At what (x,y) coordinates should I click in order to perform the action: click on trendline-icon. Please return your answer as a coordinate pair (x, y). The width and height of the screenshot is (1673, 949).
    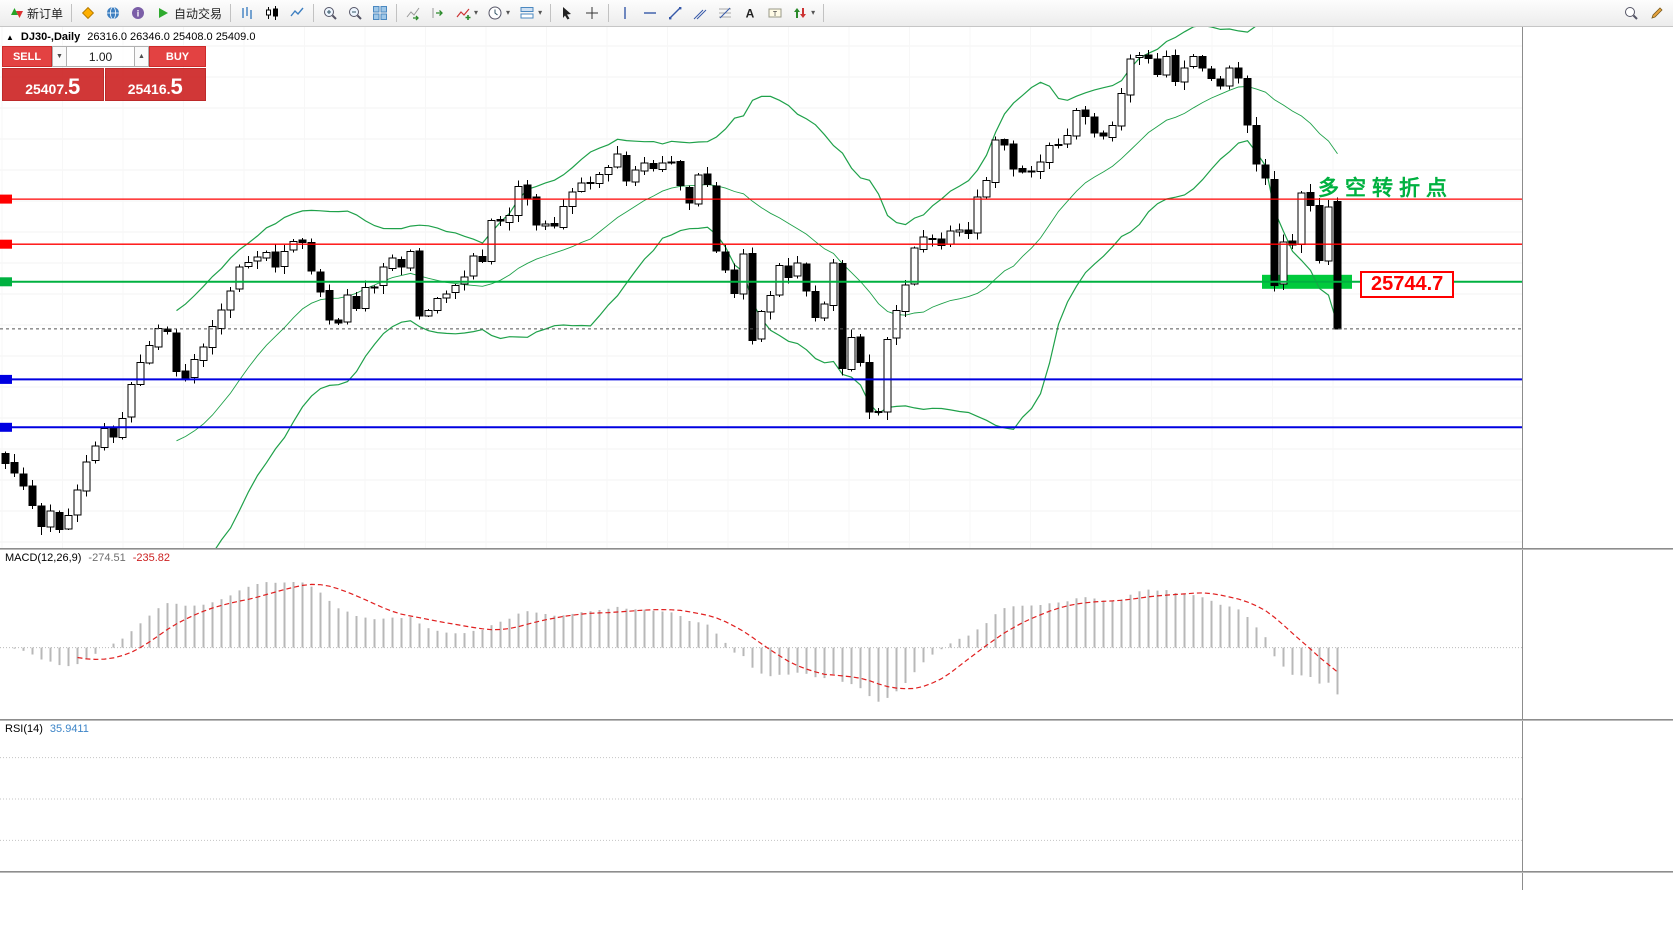
    Looking at the image, I should click on (675, 13).